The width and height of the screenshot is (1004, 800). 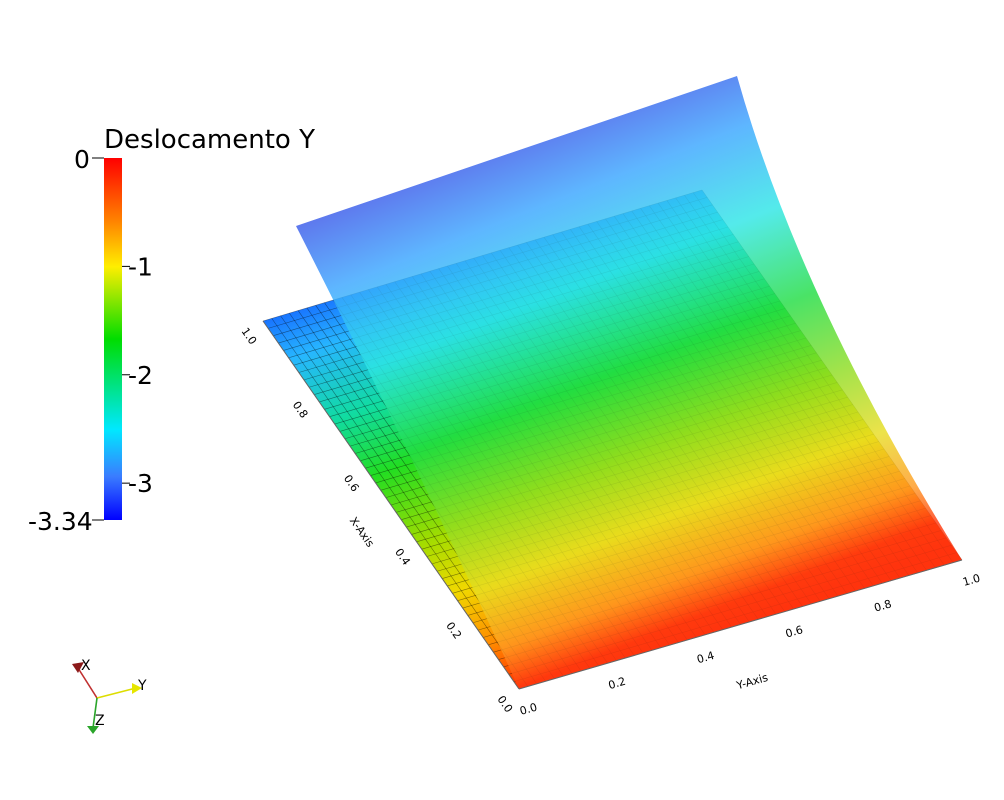 I want to click on y-axis-tick-label: 0.0, so click(x=528, y=709).